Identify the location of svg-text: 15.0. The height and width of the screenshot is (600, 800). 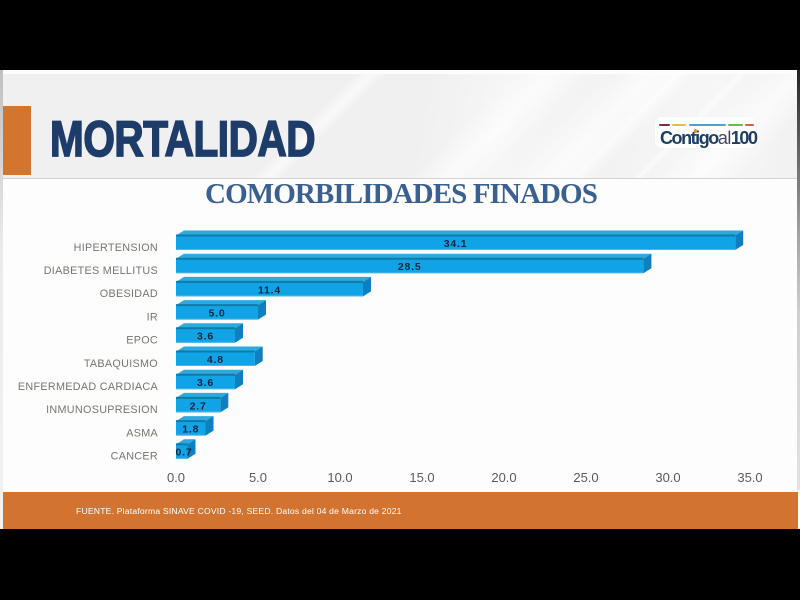
(421, 477).